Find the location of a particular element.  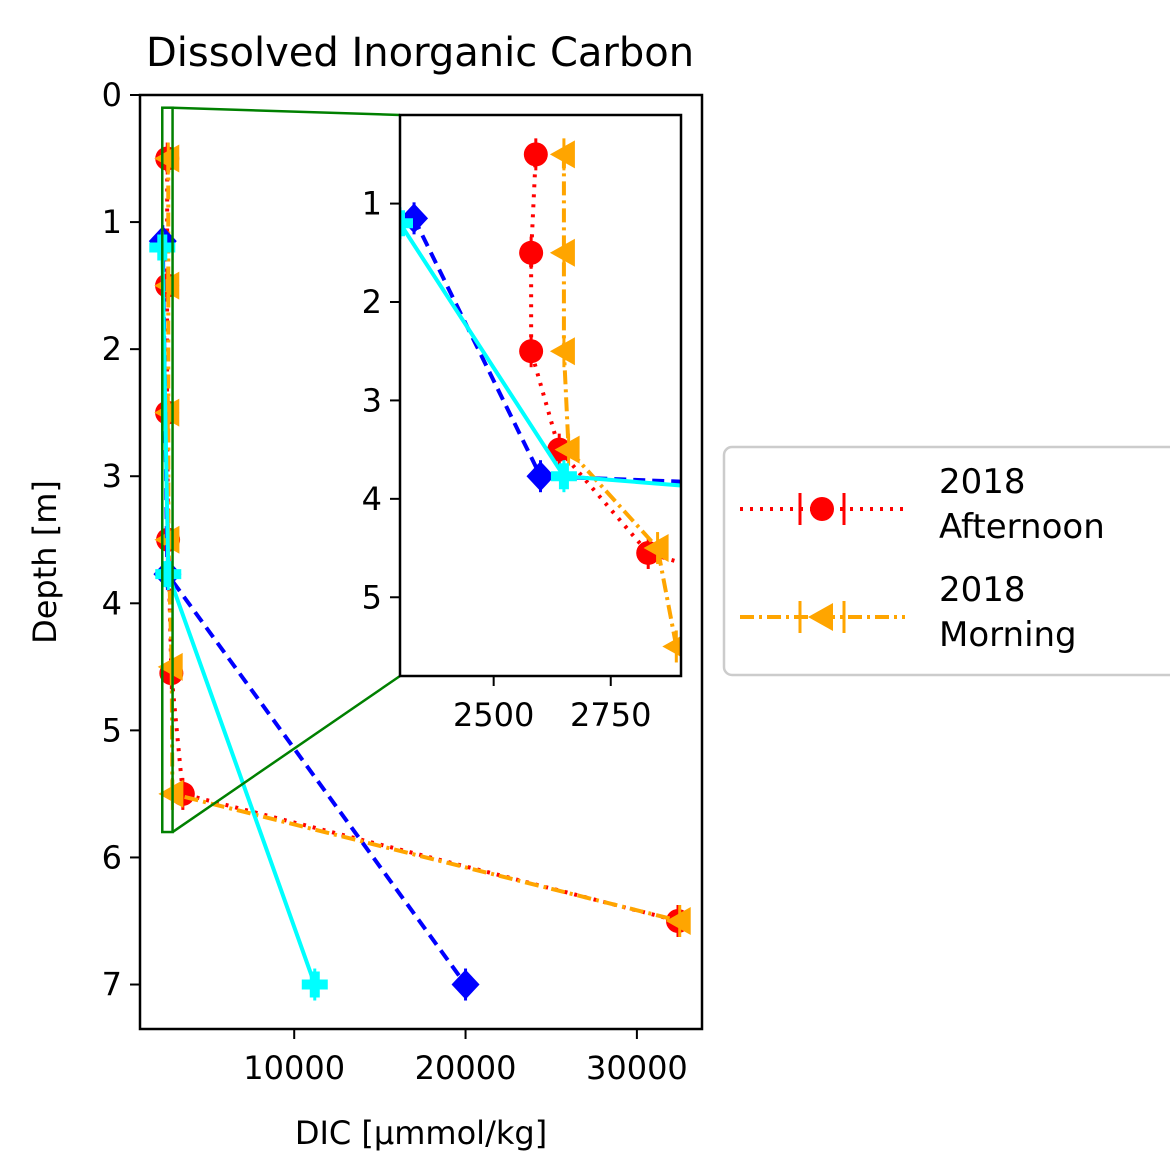

zoom-region-box is located at coordinates (167, 470).